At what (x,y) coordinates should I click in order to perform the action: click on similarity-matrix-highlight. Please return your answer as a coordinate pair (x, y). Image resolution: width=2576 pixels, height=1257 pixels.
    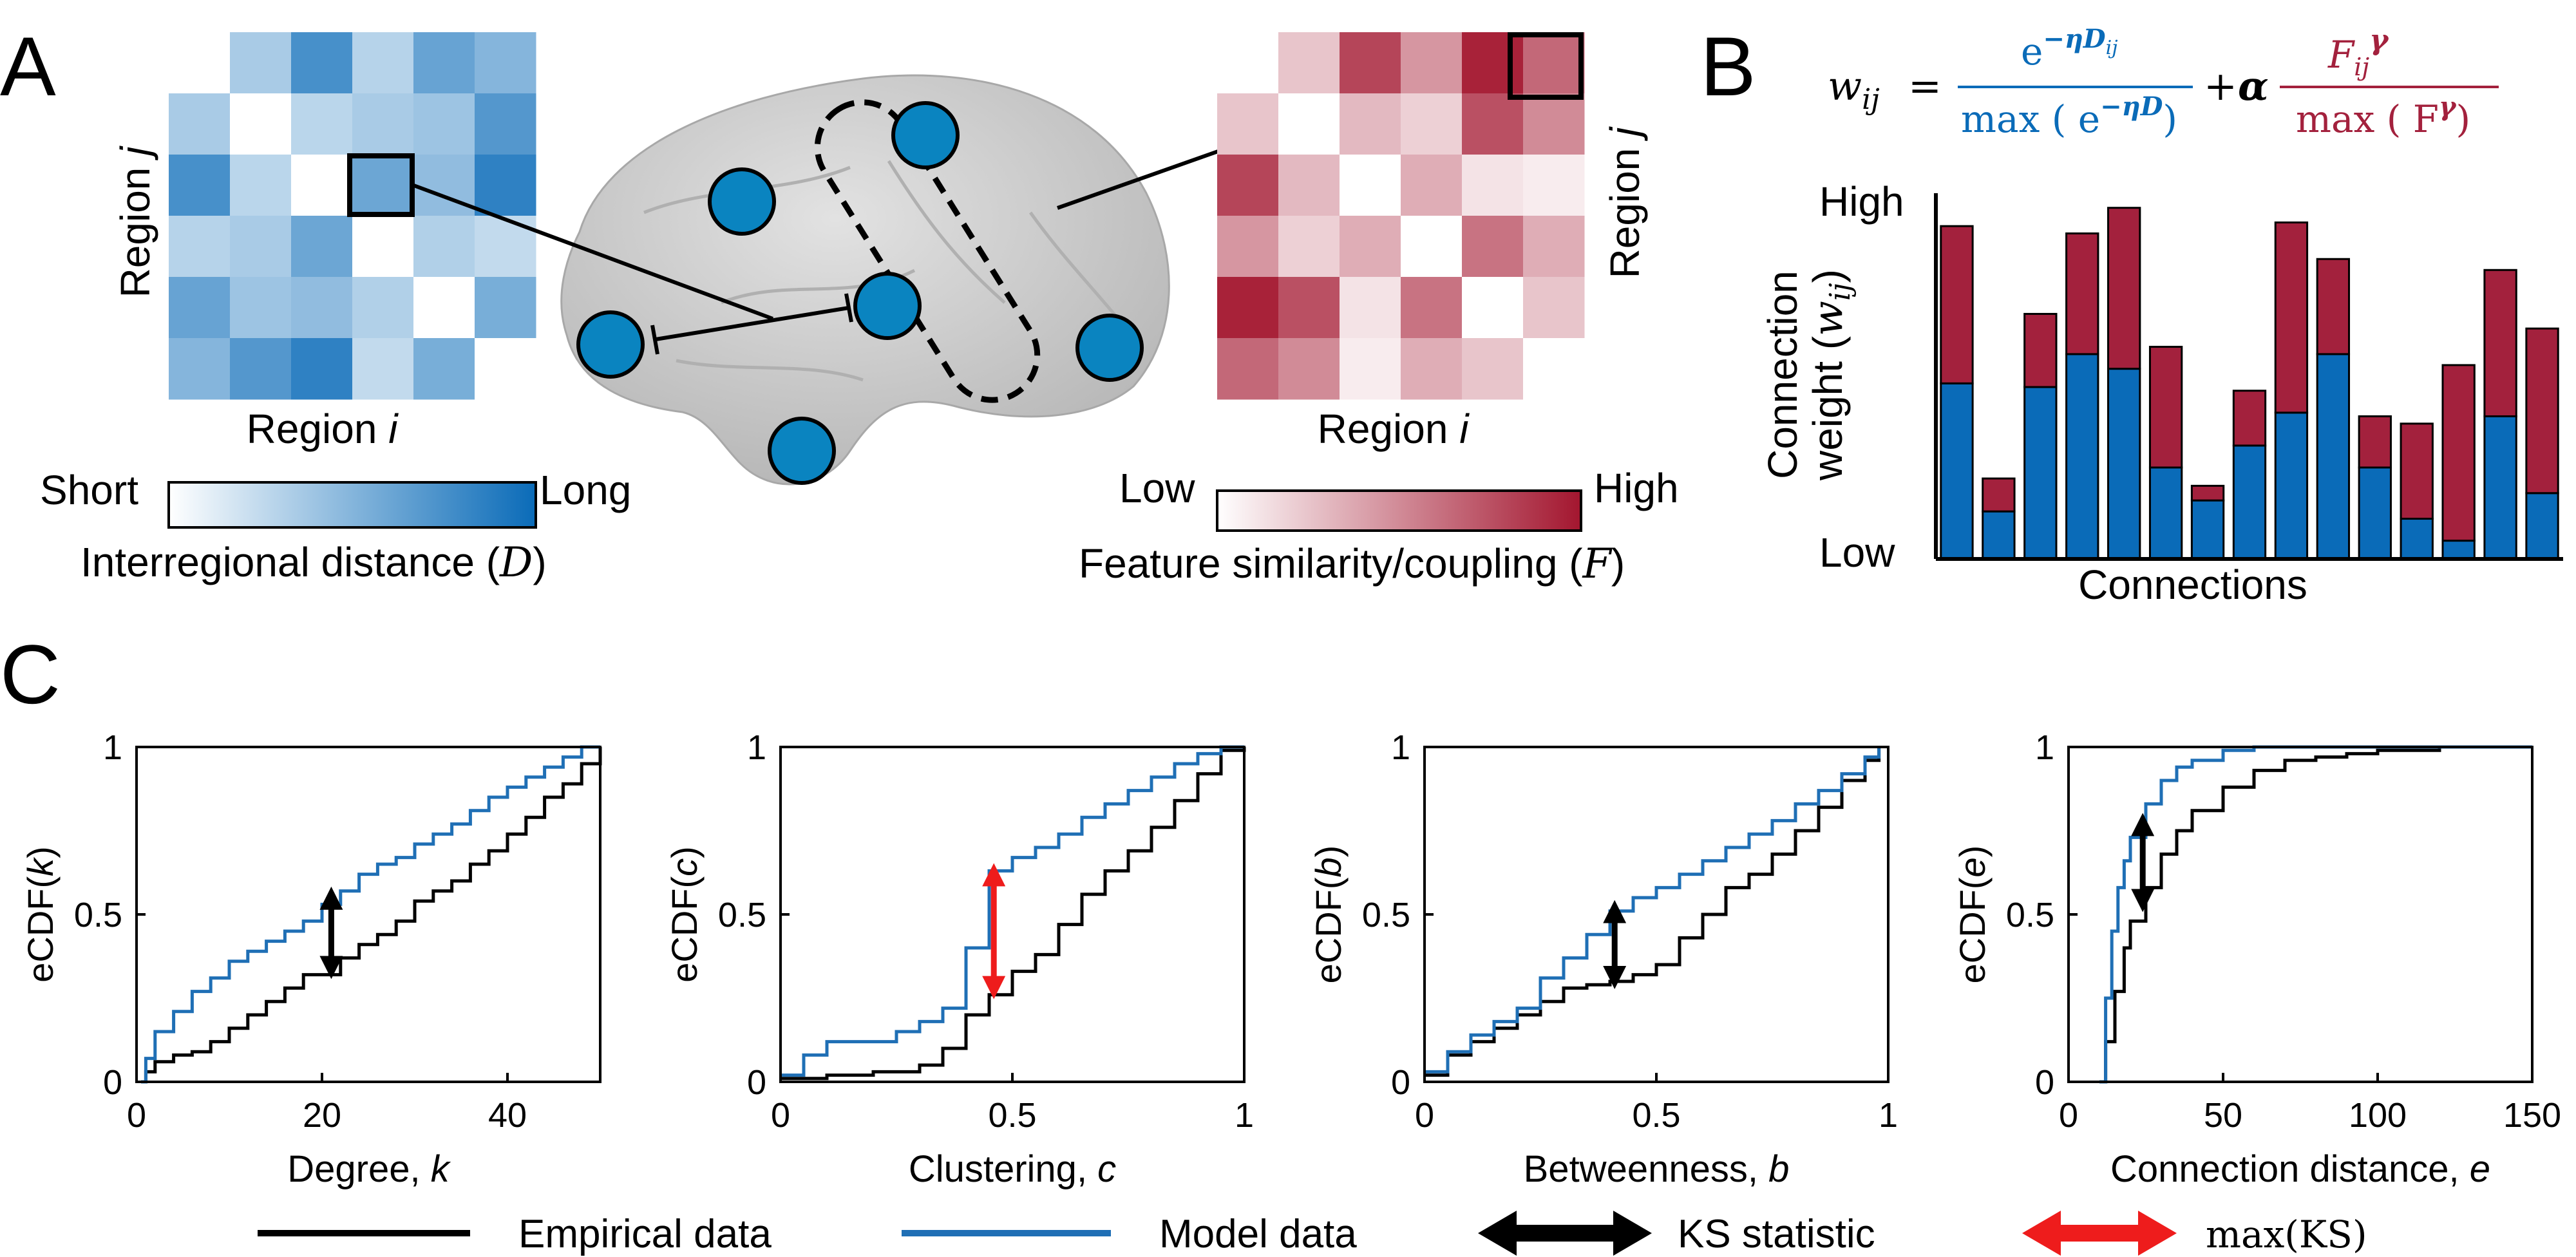
    Looking at the image, I should click on (1546, 66).